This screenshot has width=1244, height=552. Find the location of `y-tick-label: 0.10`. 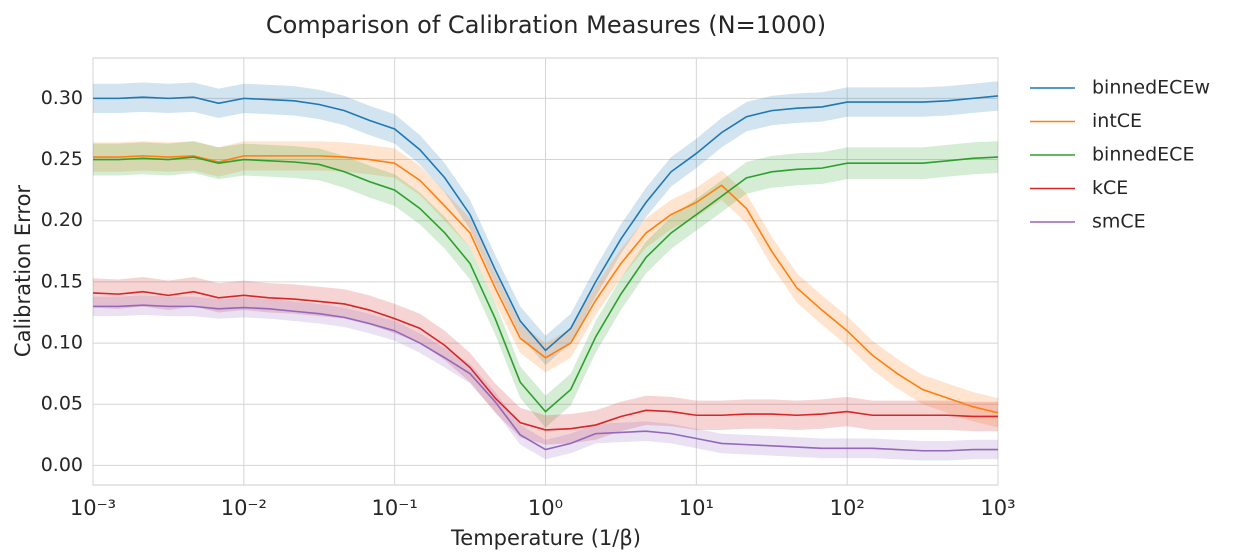

y-tick-label: 0.10 is located at coordinates (62, 343).